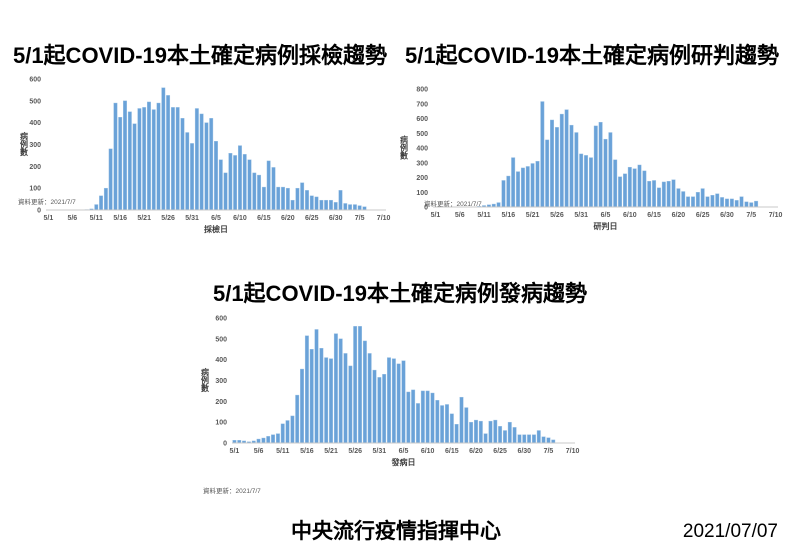 This screenshot has width=792, height=560. Describe the element at coordinates (384, 218) in the screenshot. I see `x-tick-label: 7/10` at that location.